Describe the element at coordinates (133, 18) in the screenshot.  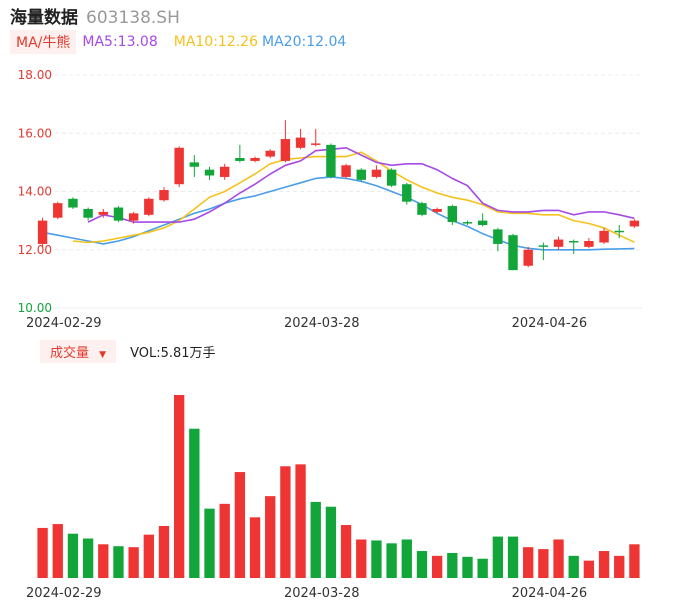
I see `stock-code: 603138.SH` at that location.